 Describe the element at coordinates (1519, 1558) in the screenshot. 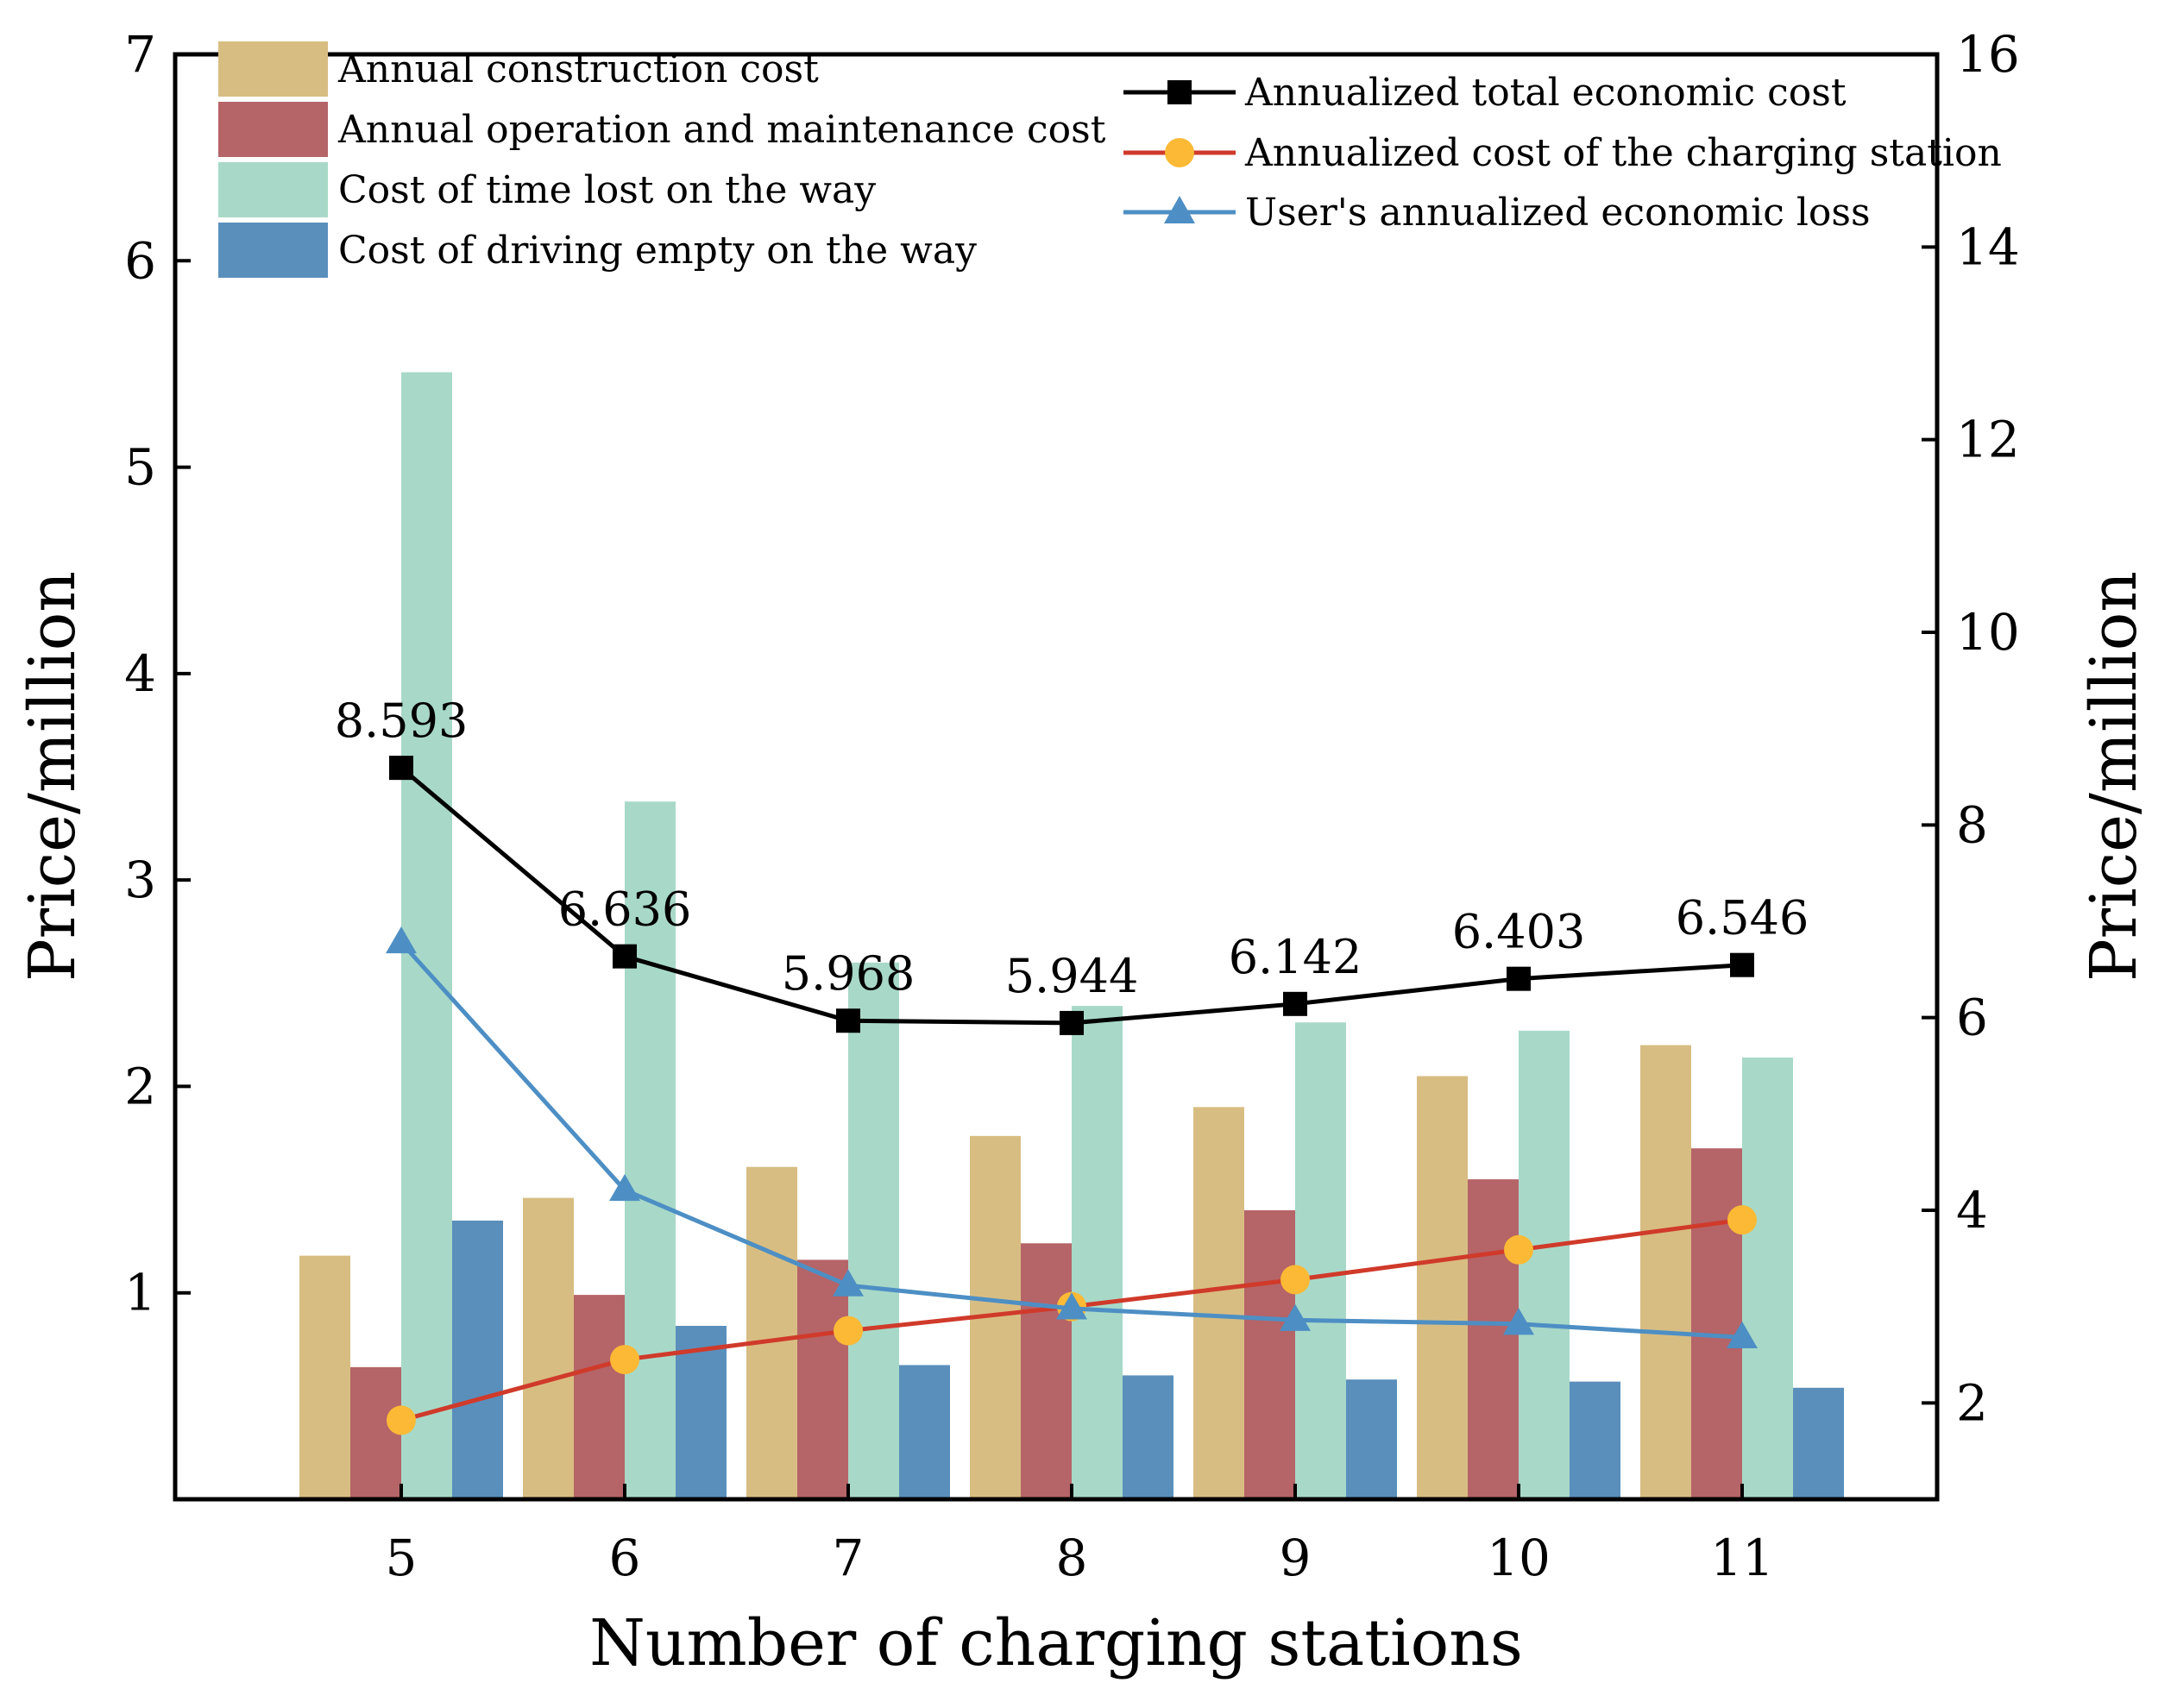

I see `x-tick-label: 10` at that location.